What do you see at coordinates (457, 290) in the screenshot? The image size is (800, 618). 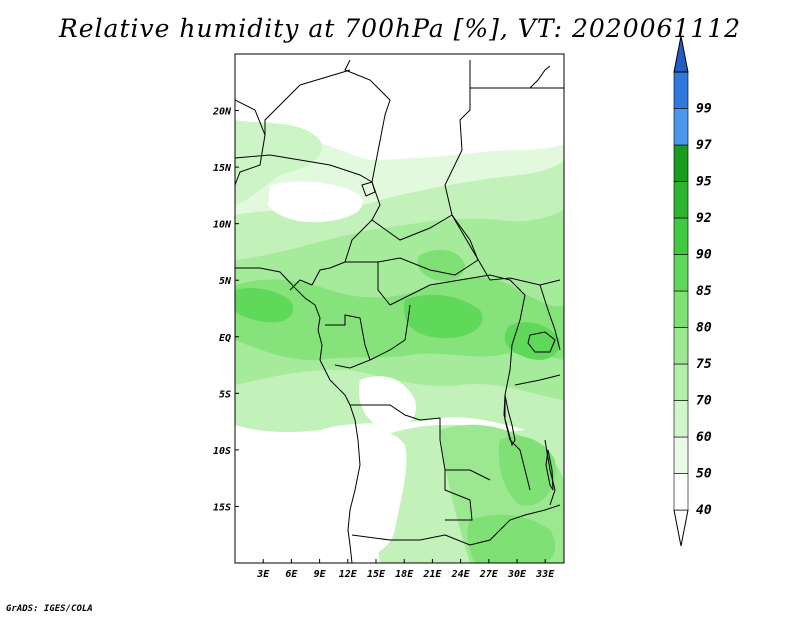 I see `border-drc-north` at bounding box center [457, 290].